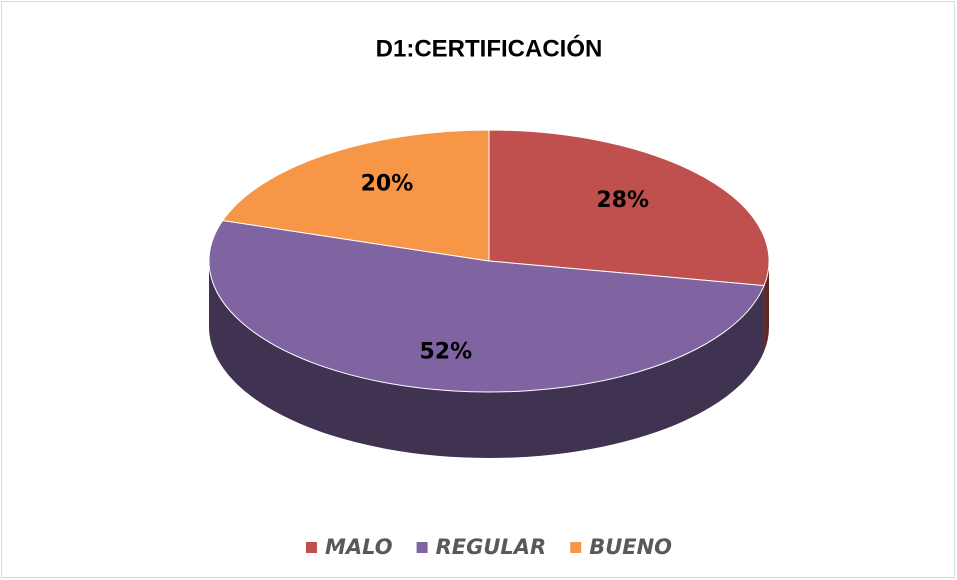 The width and height of the screenshot is (957, 580). What do you see at coordinates (387, 184) in the screenshot?
I see `value-label: 20%` at bounding box center [387, 184].